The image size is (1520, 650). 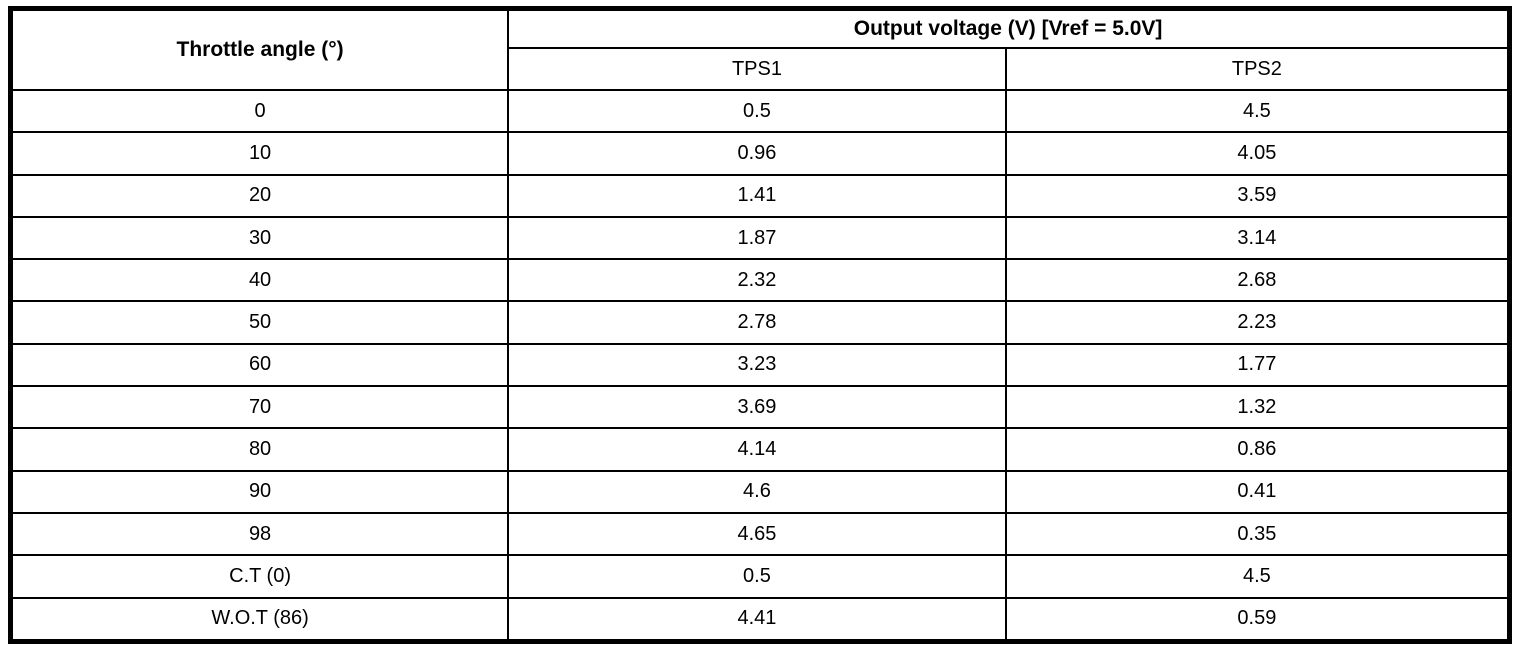 What do you see at coordinates (259, 322) in the screenshot?
I see `cell-throttle-angle: 50` at bounding box center [259, 322].